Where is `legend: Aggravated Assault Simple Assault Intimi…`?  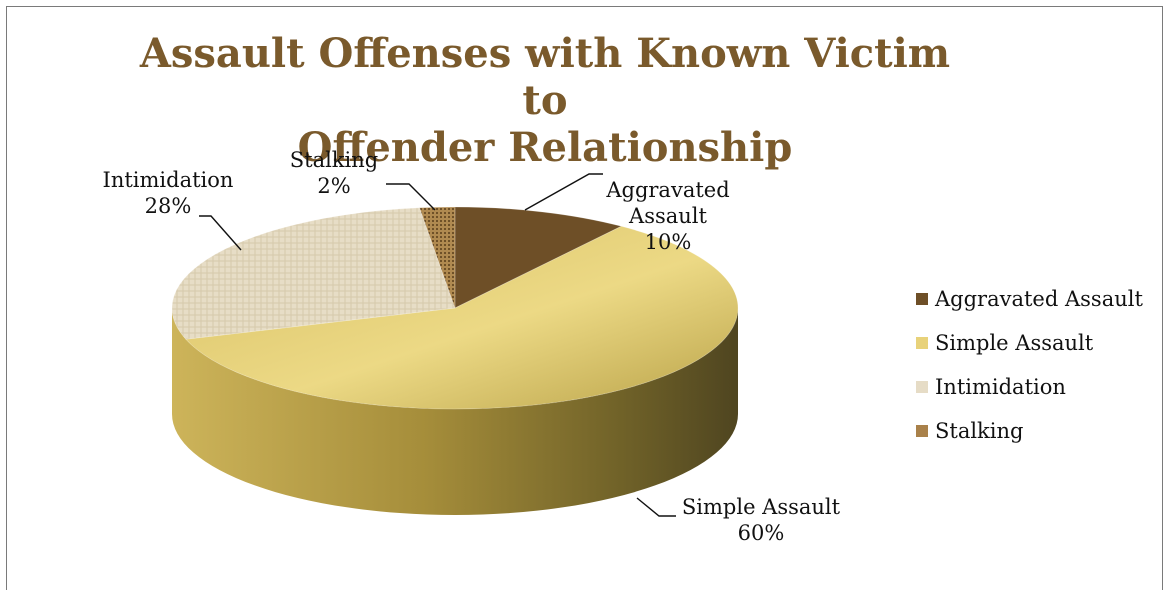 legend: Aggravated Assault Simple Assault Intimi… is located at coordinates (1041, 373).